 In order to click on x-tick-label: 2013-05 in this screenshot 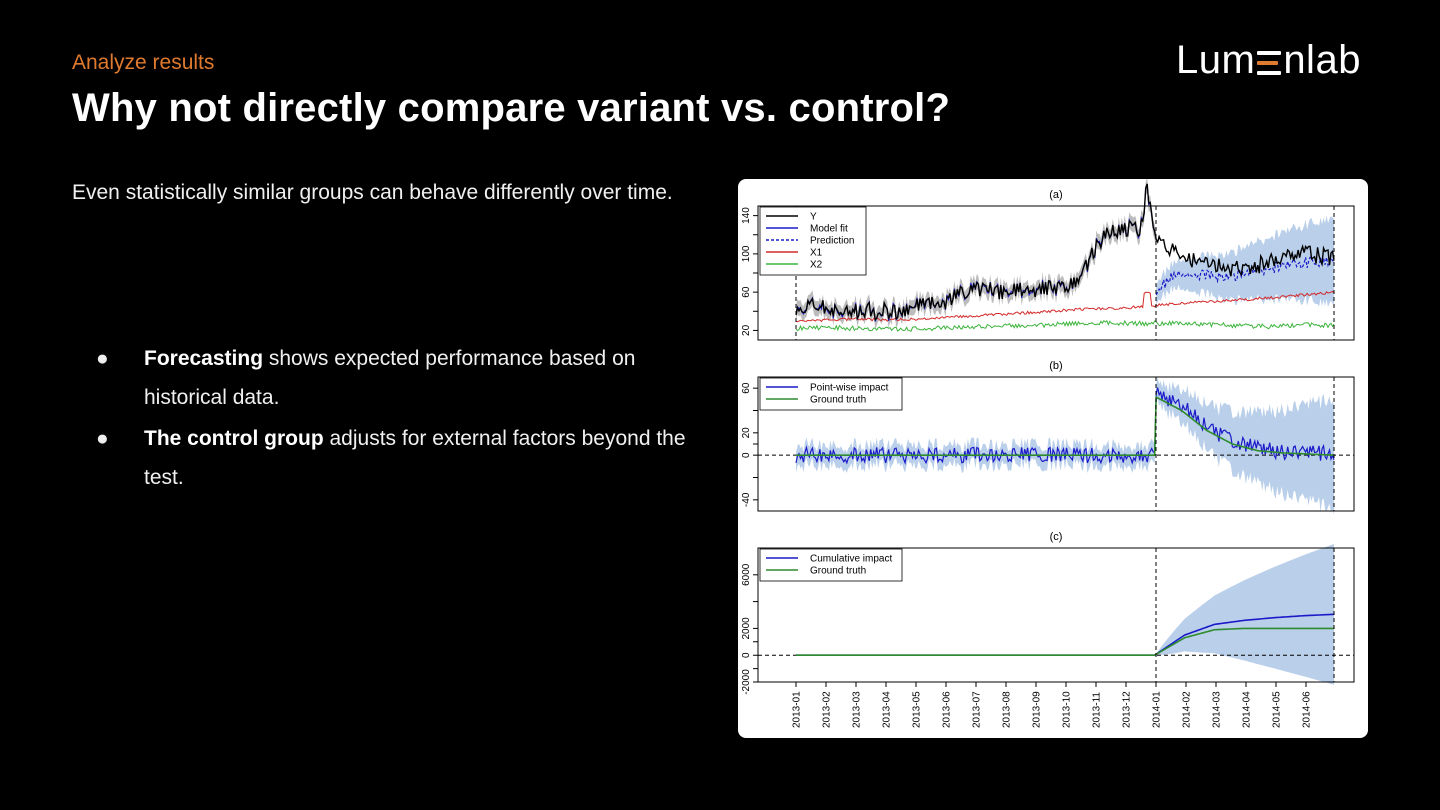, I will do `click(917, 709)`.